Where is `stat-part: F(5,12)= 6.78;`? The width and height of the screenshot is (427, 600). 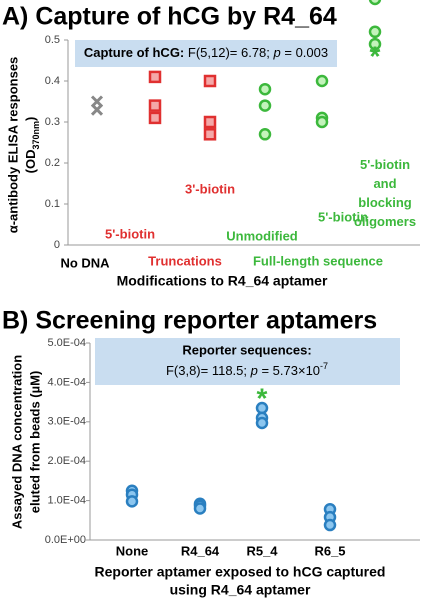
stat-part: F(5,12)= 6.78; is located at coordinates (228, 52).